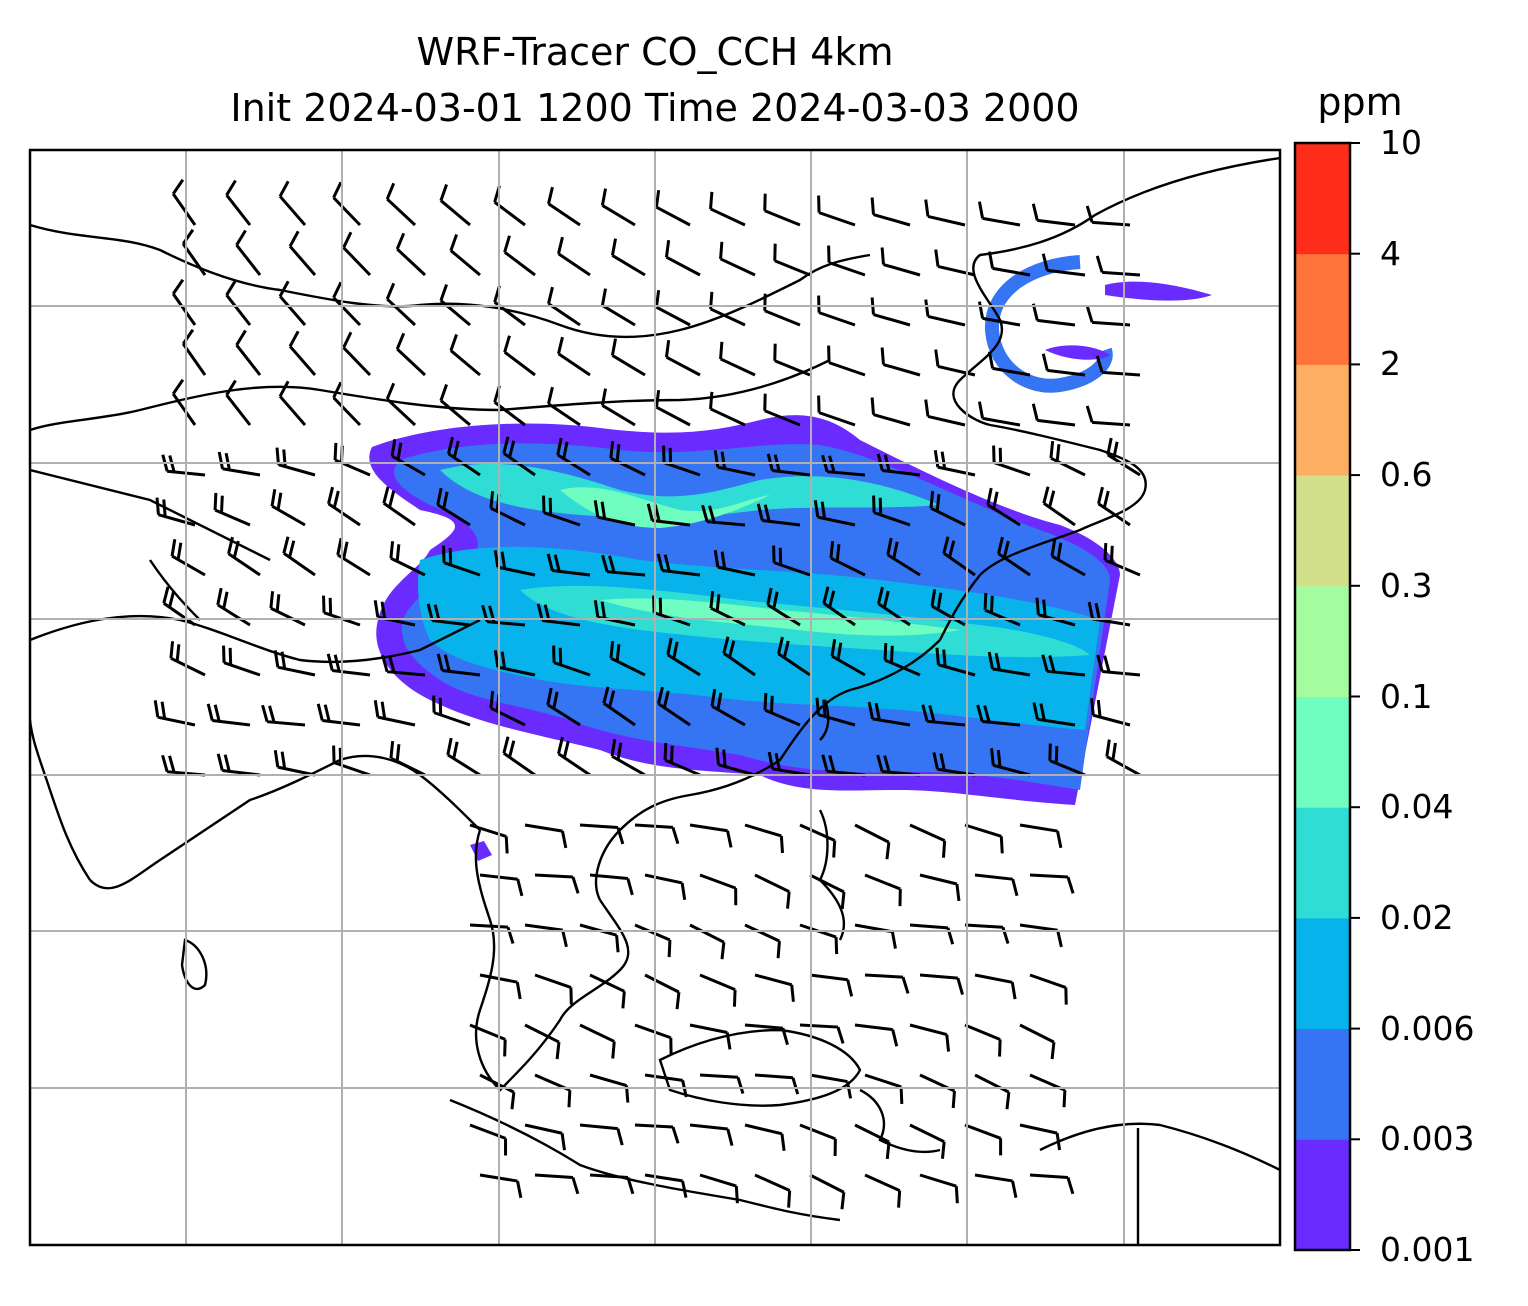  Describe the element at coordinates (60, 800) in the screenshot. I see `coast-india` at that location.